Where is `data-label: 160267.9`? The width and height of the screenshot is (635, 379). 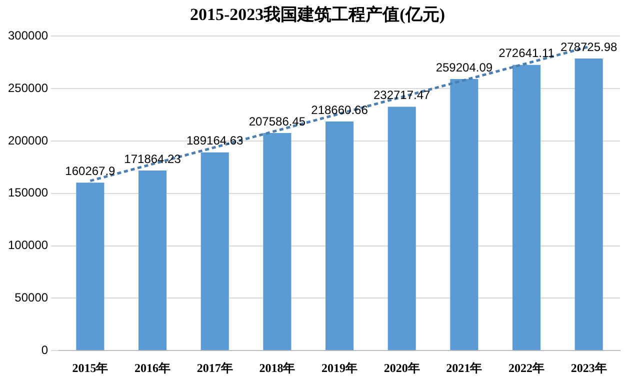 data-label: 160267.9 is located at coordinates (90, 171).